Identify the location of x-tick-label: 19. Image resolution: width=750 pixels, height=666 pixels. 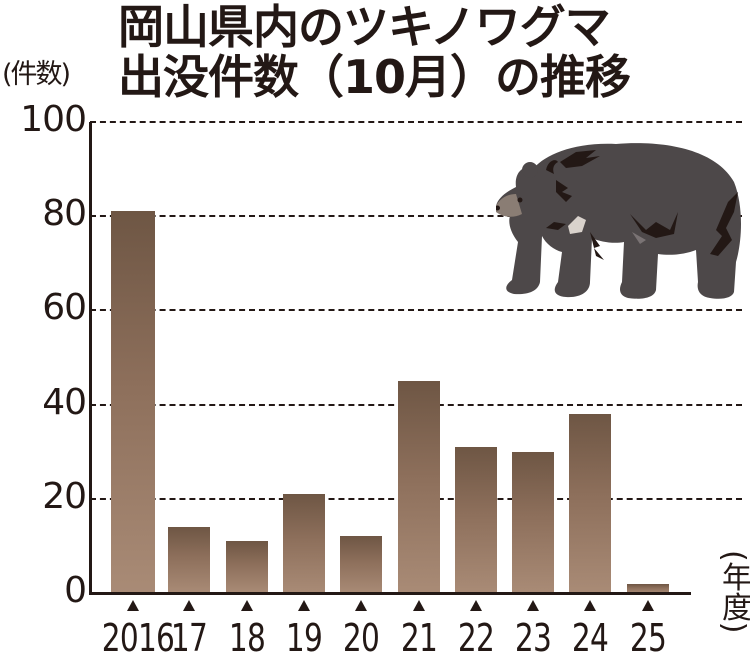
(304, 638).